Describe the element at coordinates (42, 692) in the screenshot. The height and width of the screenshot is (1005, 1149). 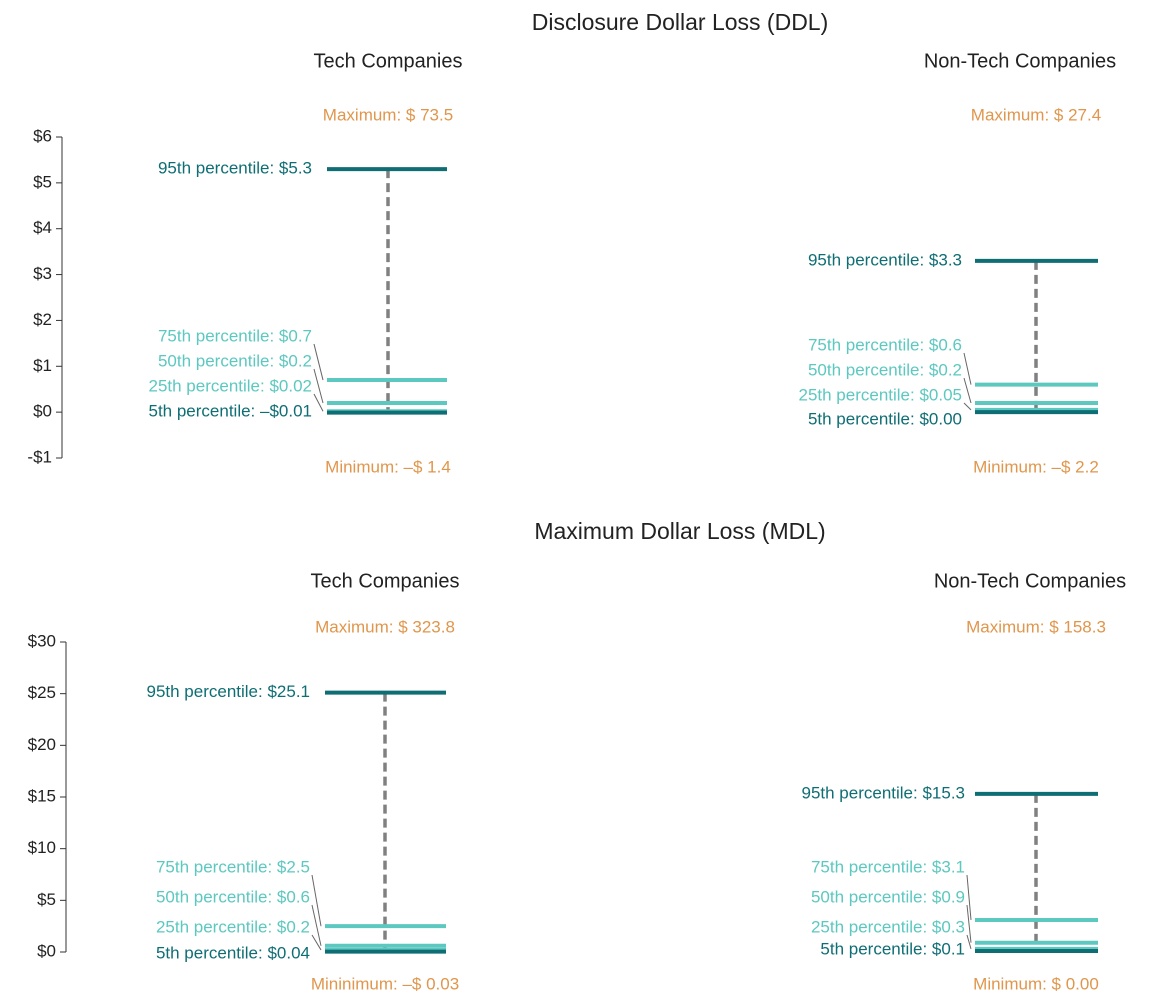
I see `y-tick-label: $25` at that location.